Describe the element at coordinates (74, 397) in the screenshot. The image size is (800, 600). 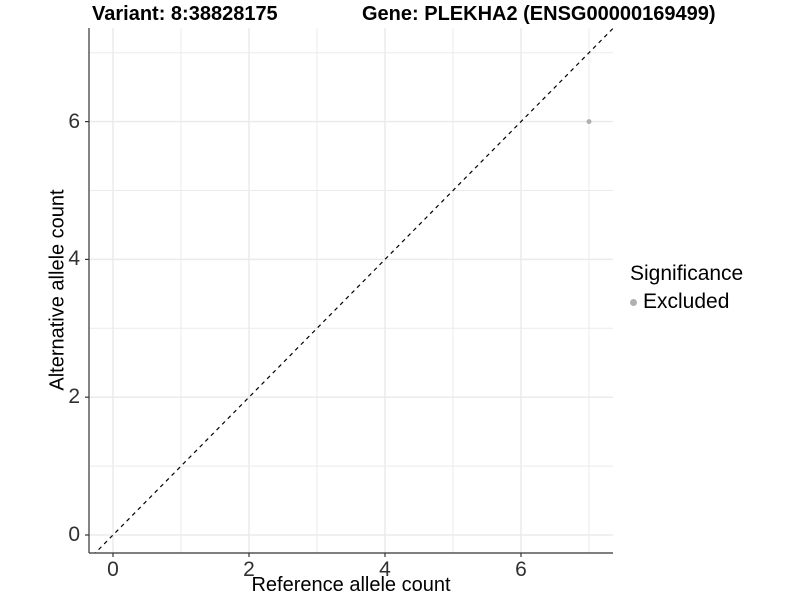
I see `y-tick-label: 2` at that location.